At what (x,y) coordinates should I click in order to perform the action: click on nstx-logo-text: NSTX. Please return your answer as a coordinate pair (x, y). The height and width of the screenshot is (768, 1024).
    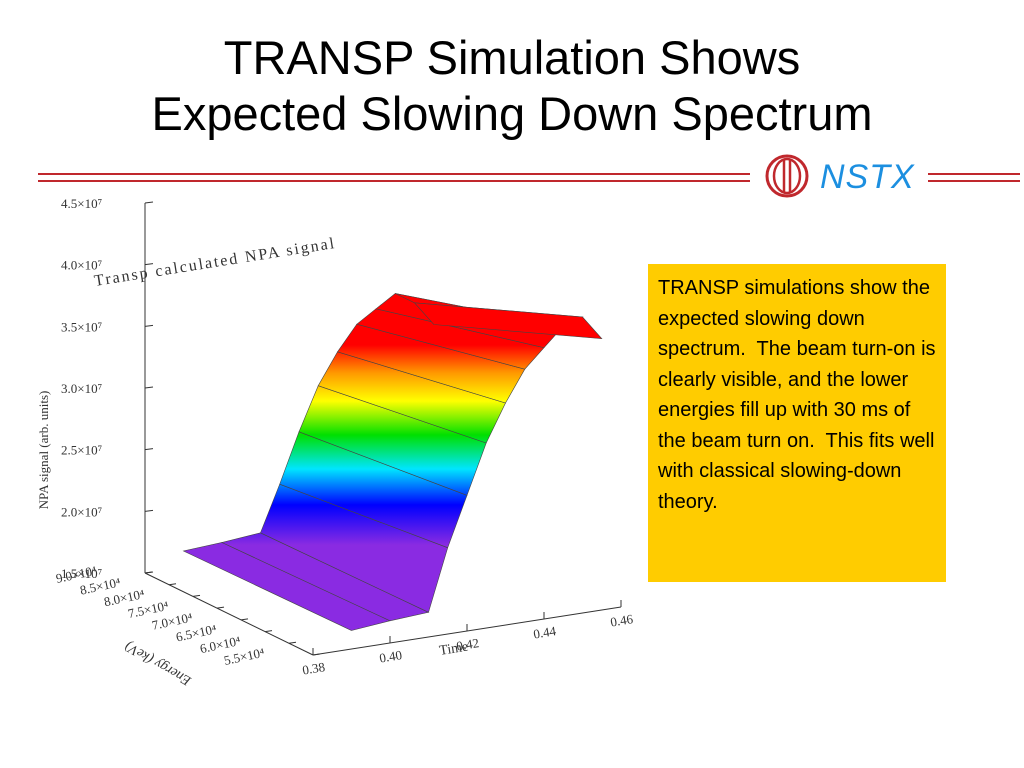
    Looking at the image, I should click on (867, 177).